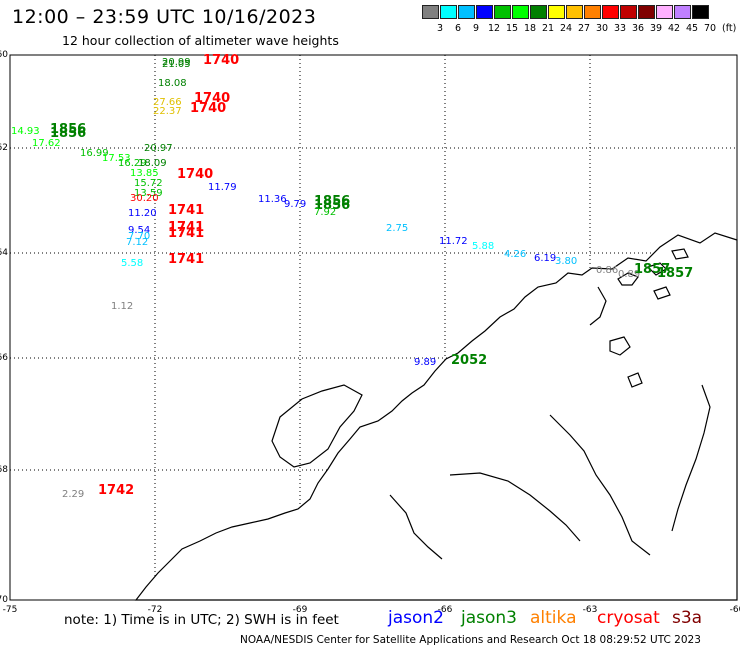  I want to click on wave-height-label: 13.85, so click(144, 173).